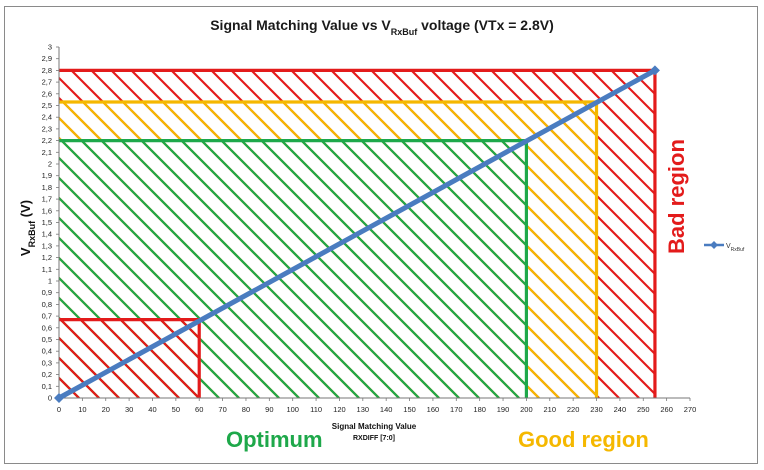  What do you see at coordinates (735, 248) in the screenshot?
I see `legend-label: VRxBuf` at bounding box center [735, 248].